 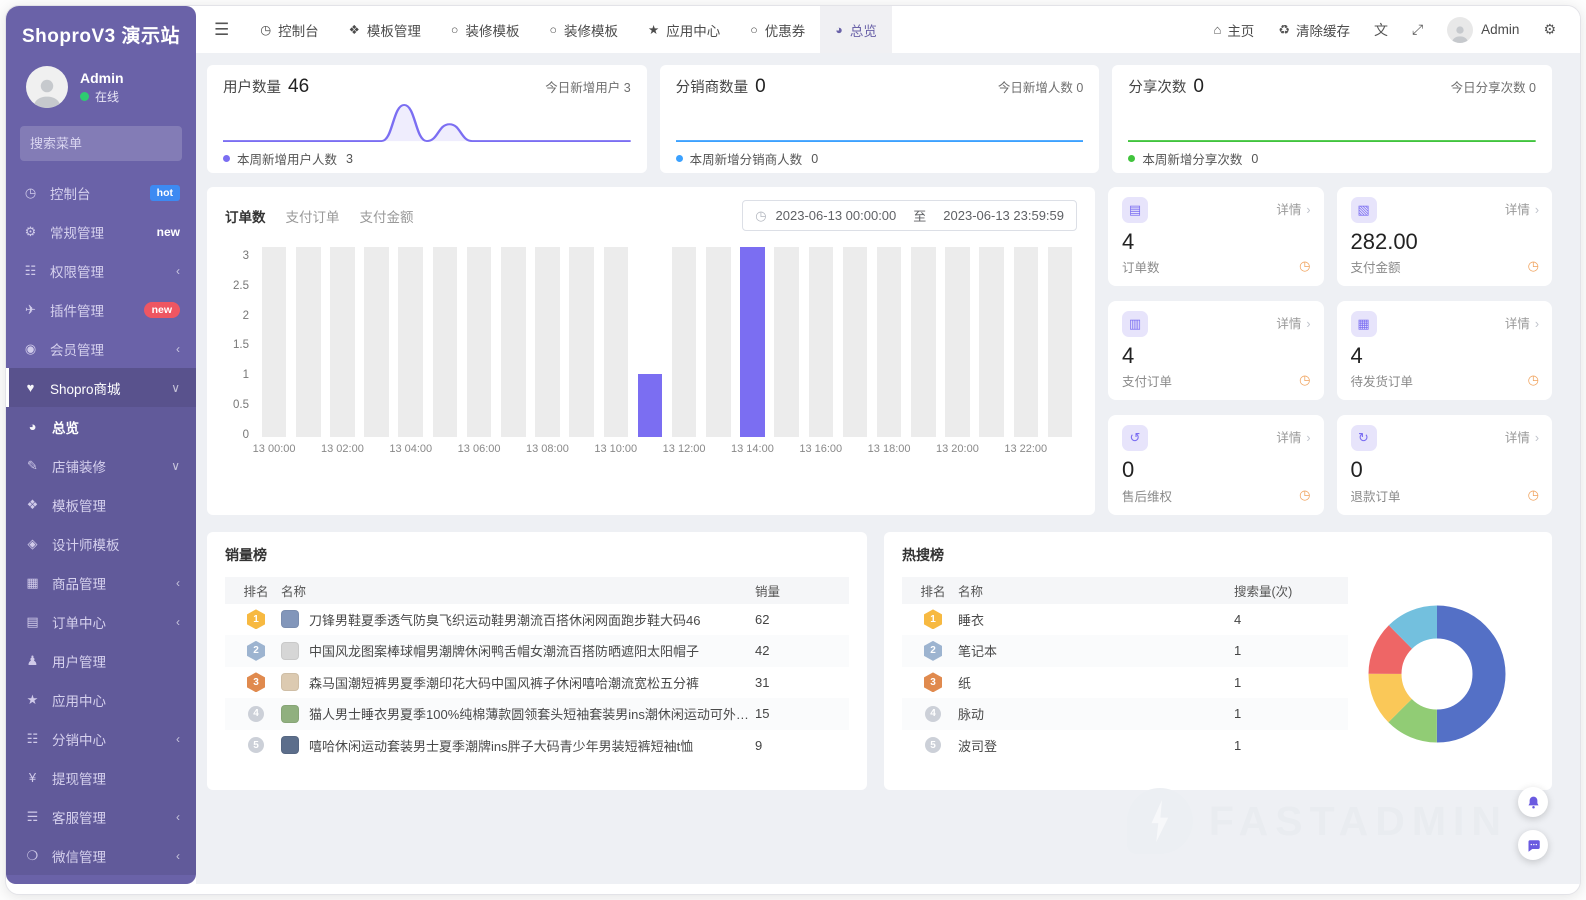 I want to click on table-row: 1 睡衣 4, so click(x=1125, y=620).